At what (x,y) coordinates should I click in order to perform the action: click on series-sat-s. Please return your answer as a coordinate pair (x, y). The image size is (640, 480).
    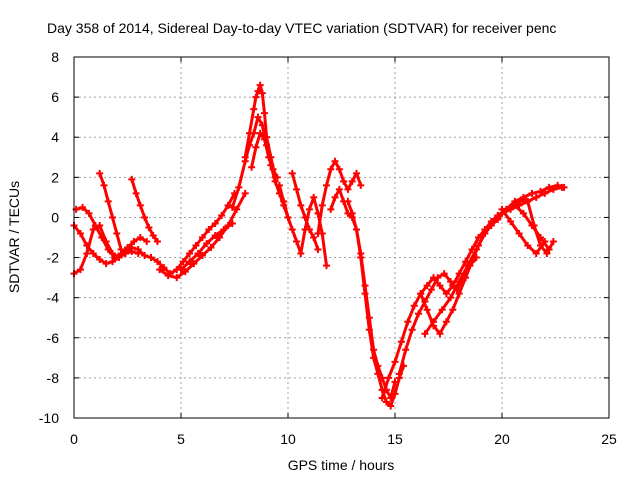
    Looking at the image, I should click on (493, 260).